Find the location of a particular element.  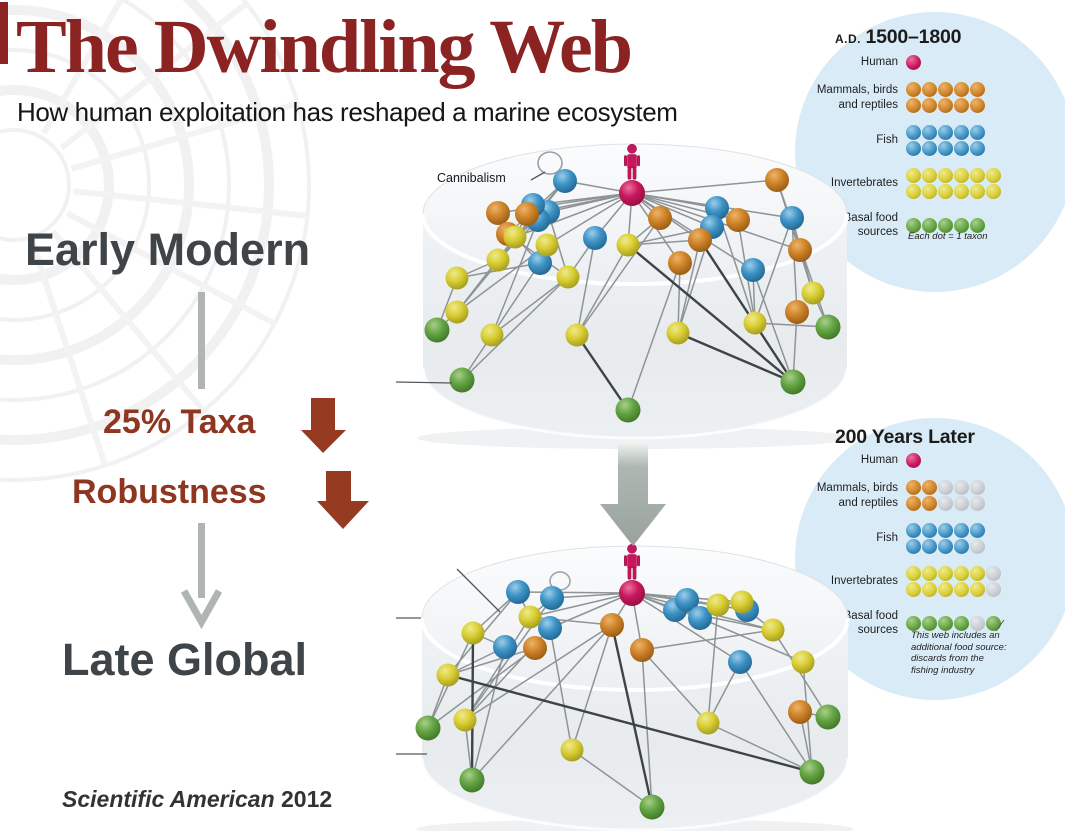

leader-line-web1-left is located at coordinates (424, 382).